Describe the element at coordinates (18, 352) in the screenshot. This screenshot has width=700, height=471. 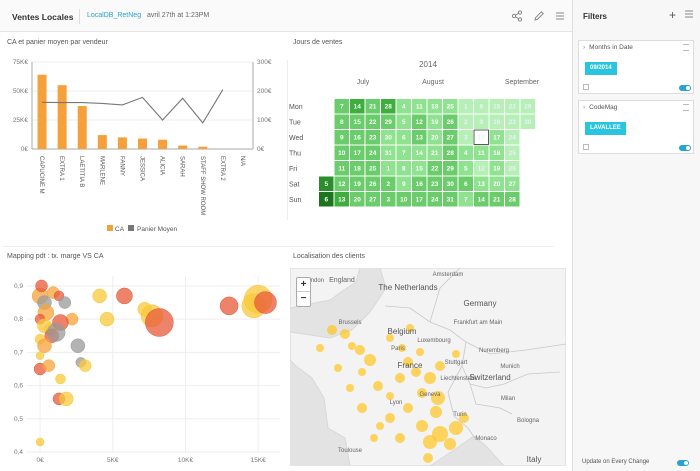
I see `scatter-y-tick: 0,7` at that location.